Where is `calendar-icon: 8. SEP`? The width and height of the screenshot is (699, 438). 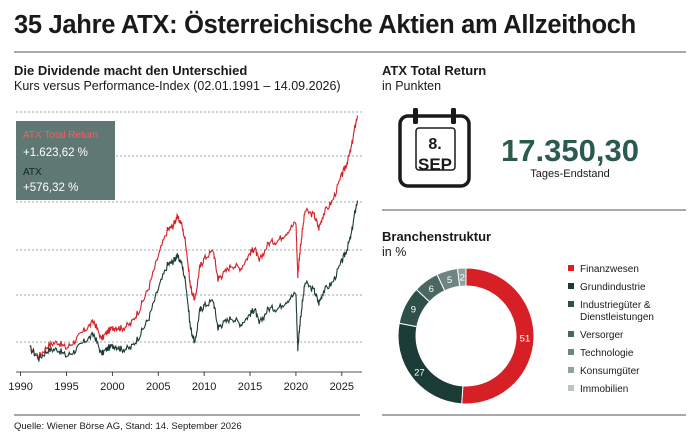 calendar-icon: 8. SEP is located at coordinates (434, 148).